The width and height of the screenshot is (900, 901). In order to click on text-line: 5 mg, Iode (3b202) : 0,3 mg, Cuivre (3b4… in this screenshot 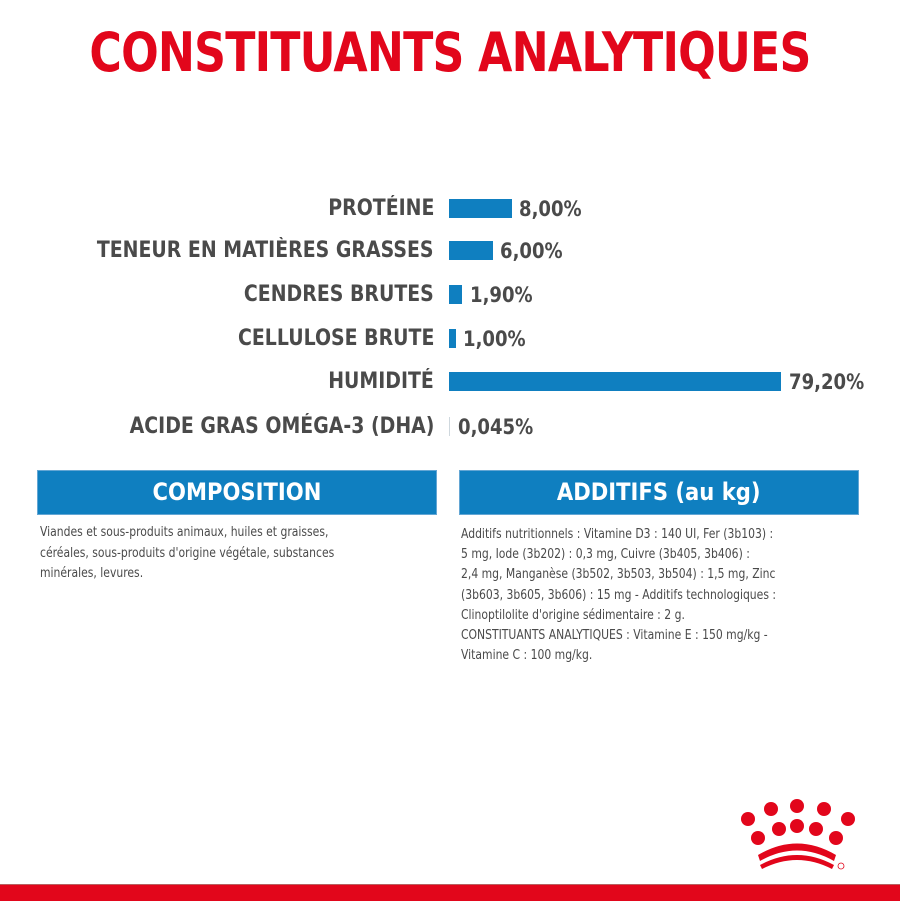, I will do `click(605, 555)`.